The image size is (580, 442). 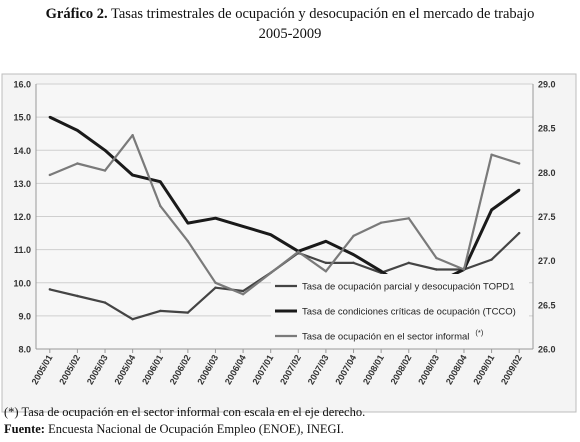 What do you see at coordinates (22, 283) in the screenshot?
I see `y-left-tick-label: 10.0` at bounding box center [22, 283].